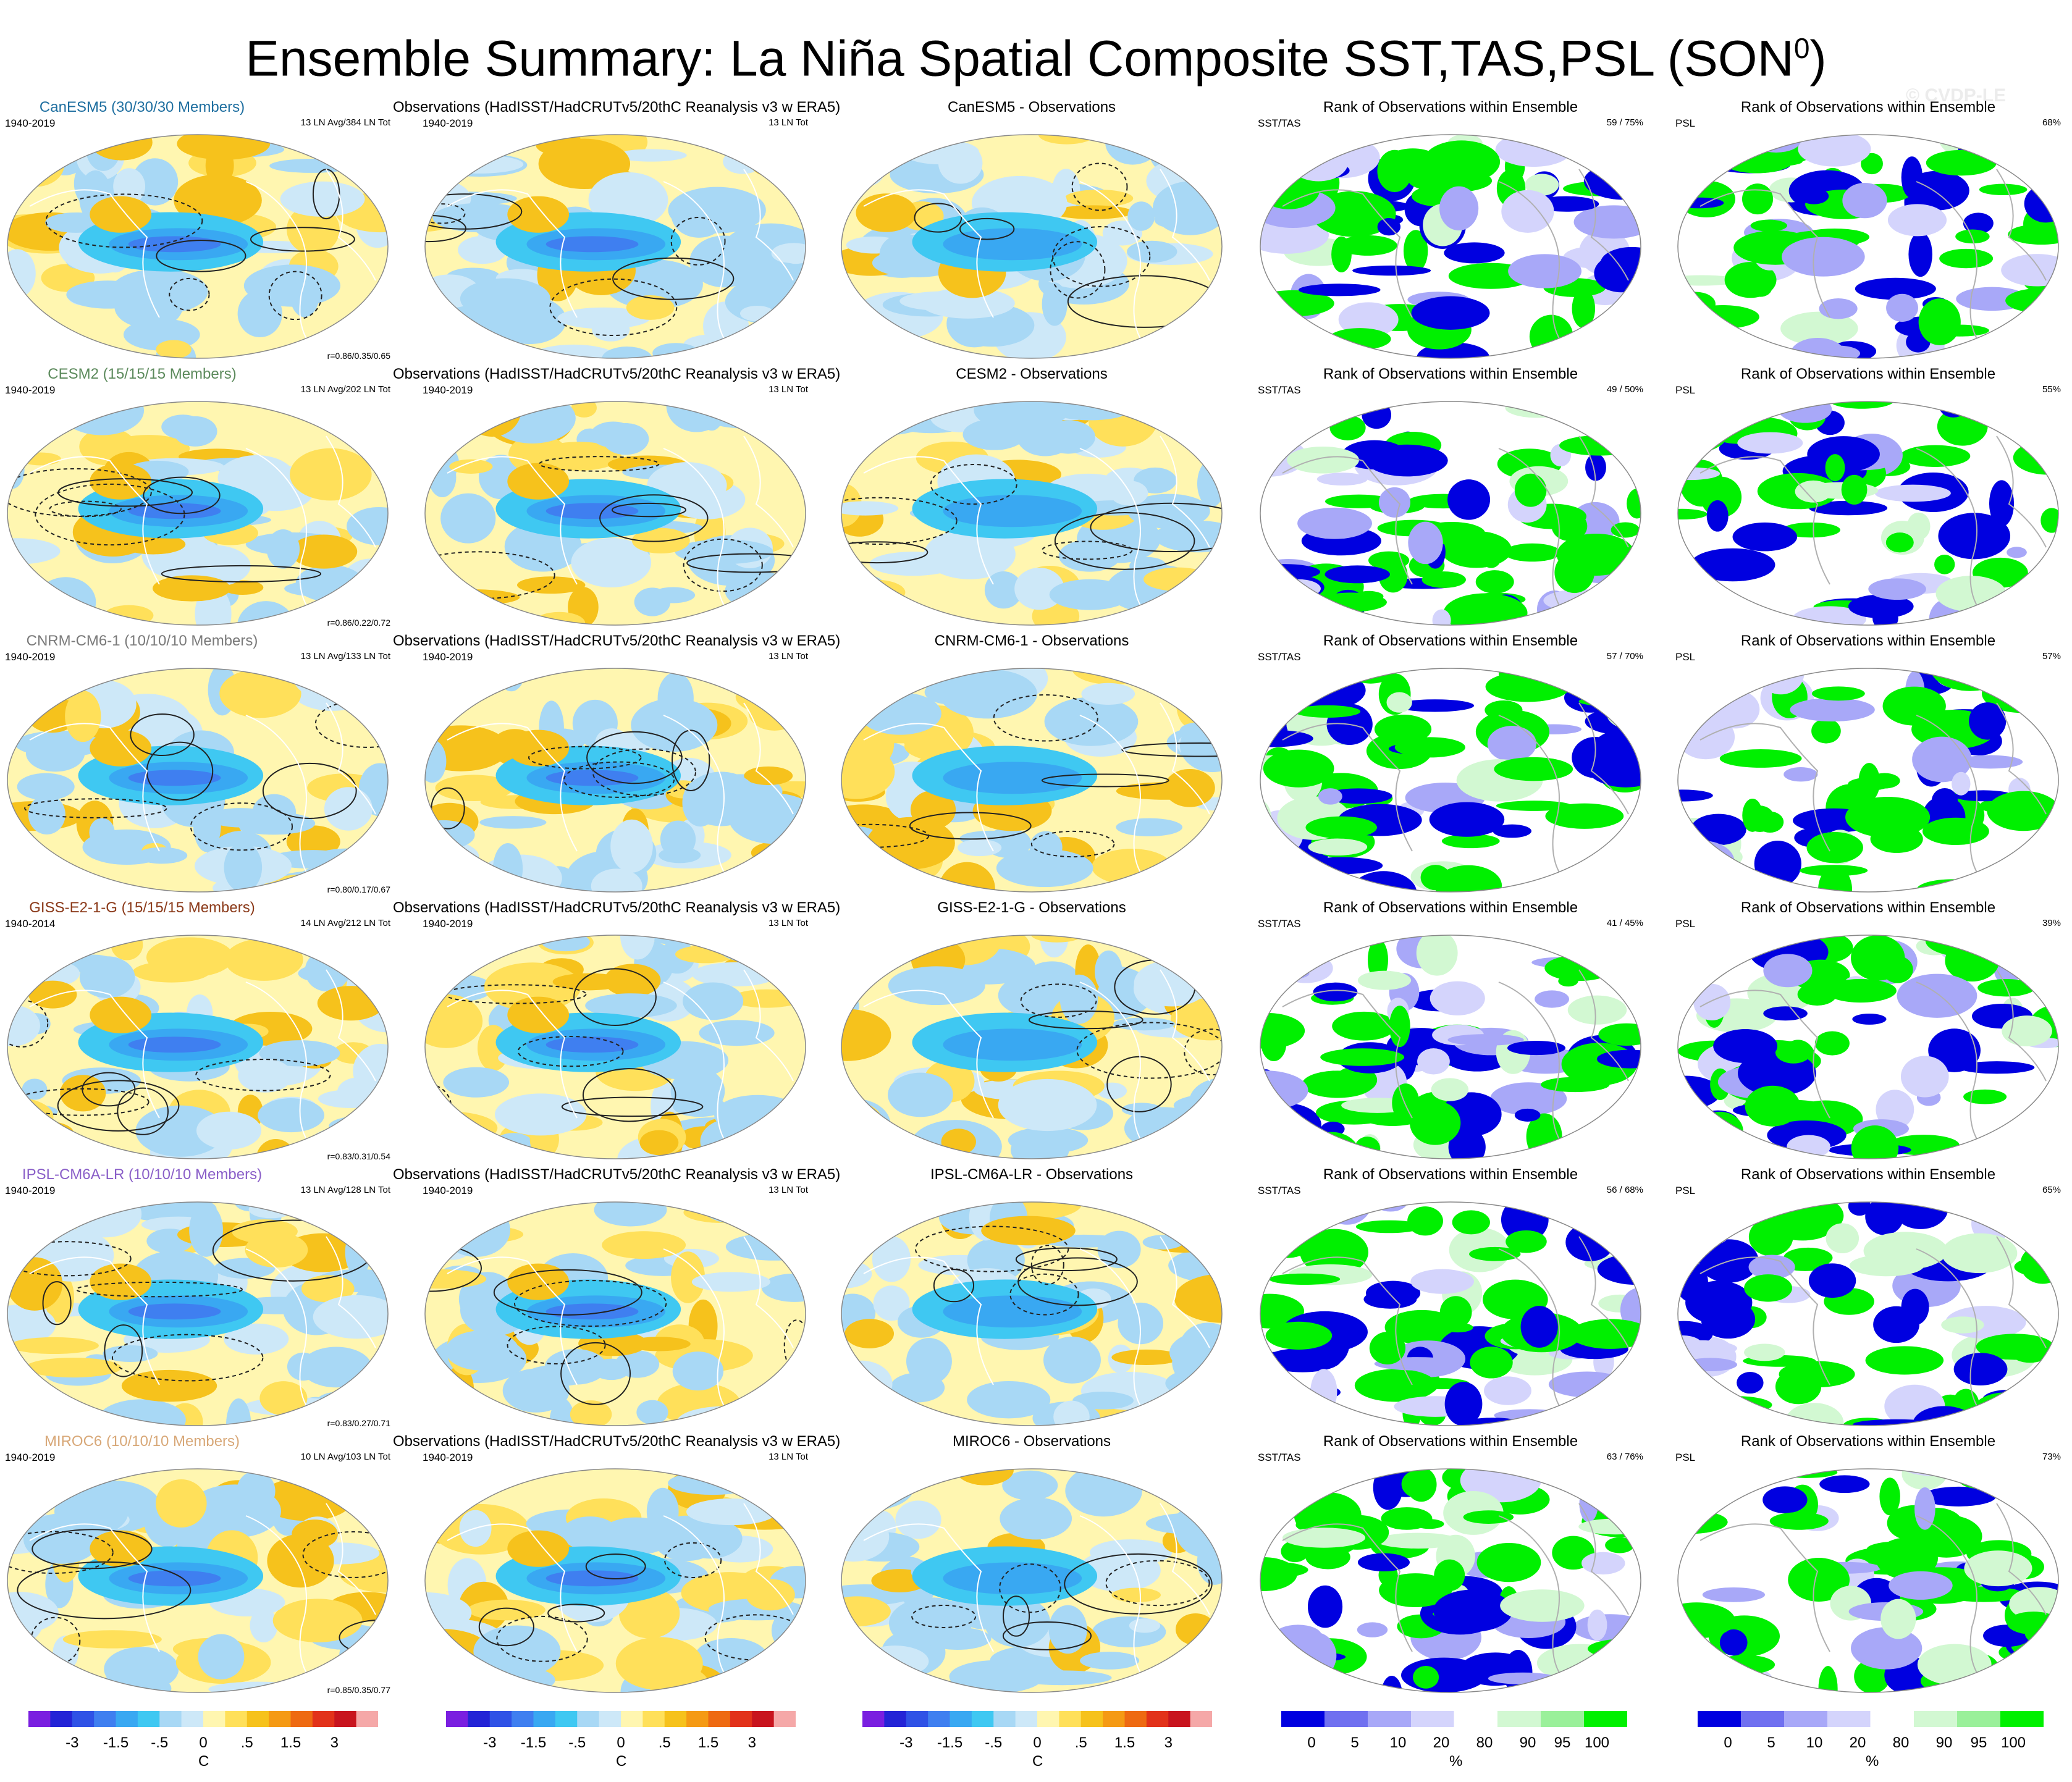  What do you see at coordinates (290, 1742) in the screenshot?
I see `colorbar-tick-label: 1.5` at bounding box center [290, 1742].